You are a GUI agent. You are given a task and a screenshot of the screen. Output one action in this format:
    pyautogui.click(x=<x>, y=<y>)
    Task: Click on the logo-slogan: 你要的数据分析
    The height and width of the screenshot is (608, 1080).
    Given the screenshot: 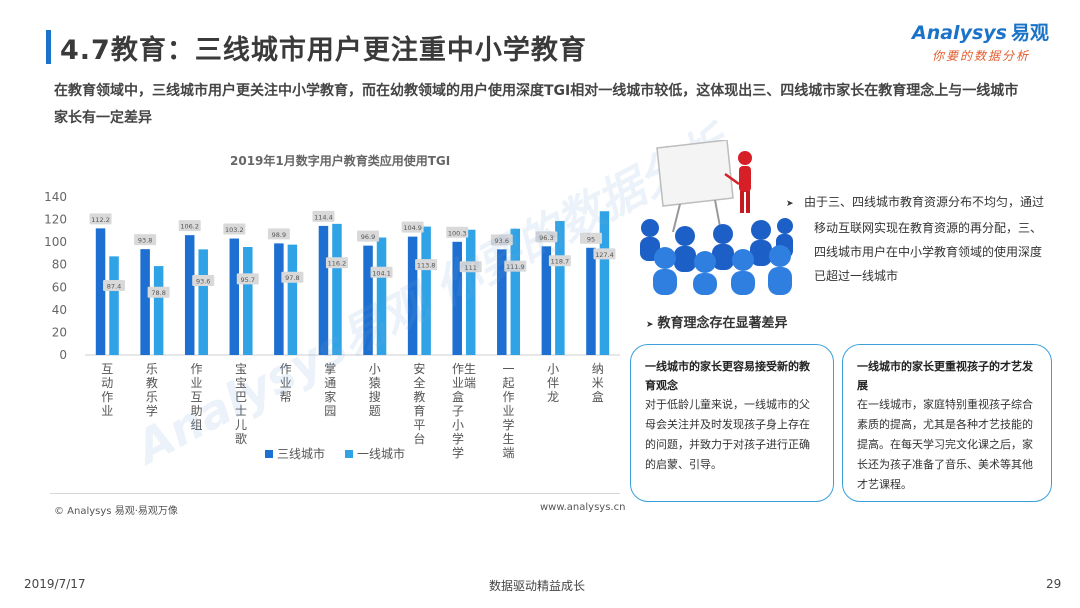 What is the action you would take?
    pyautogui.click(x=981, y=56)
    